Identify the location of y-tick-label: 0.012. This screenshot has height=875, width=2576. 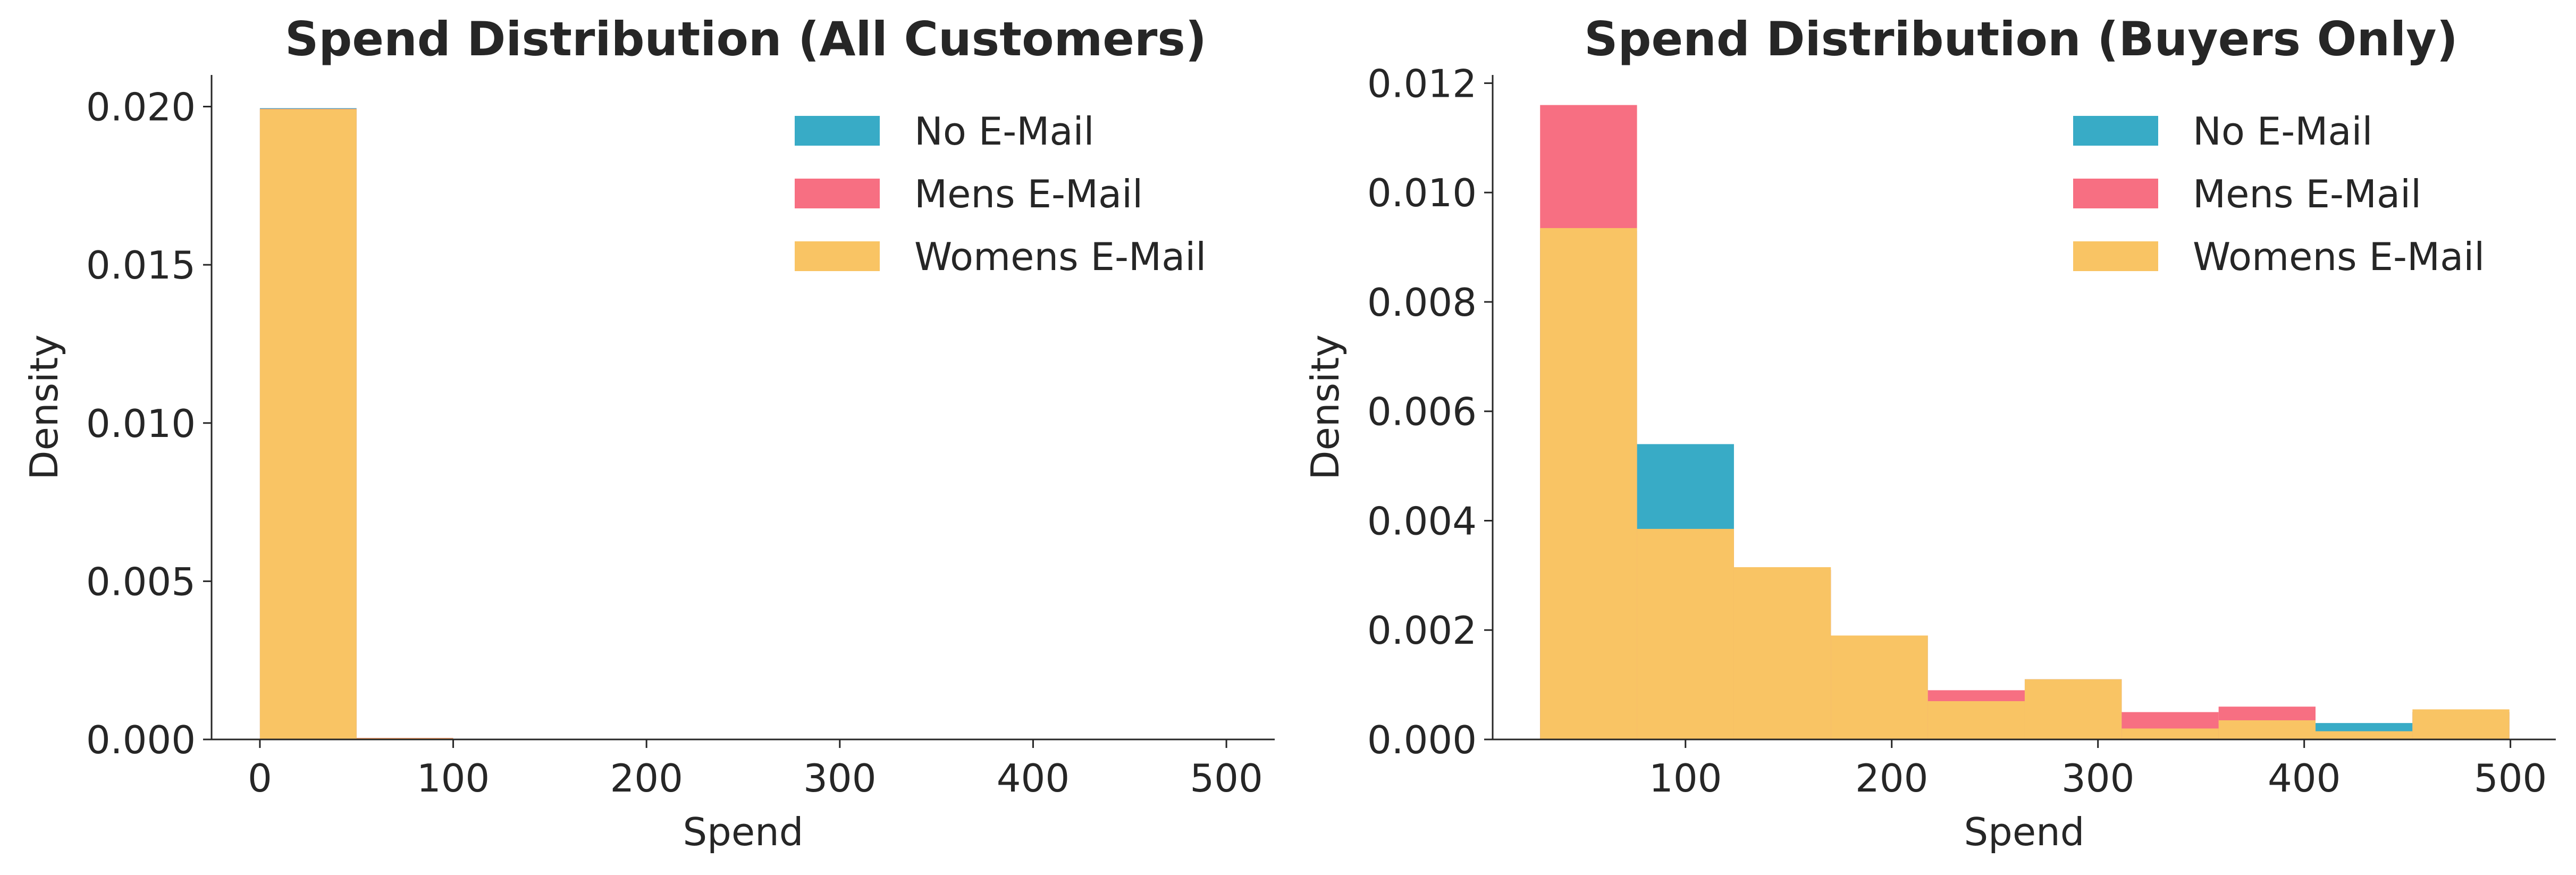
(1422, 83).